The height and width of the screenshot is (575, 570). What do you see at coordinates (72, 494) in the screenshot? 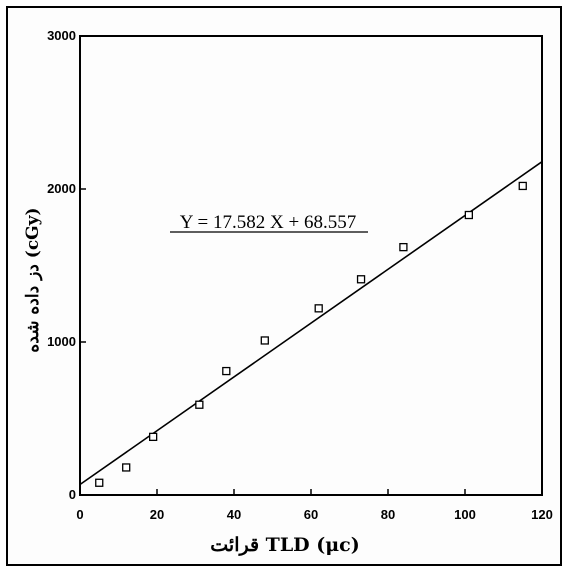
I see `y-tick-label-0: 0` at bounding box center [72, 494].